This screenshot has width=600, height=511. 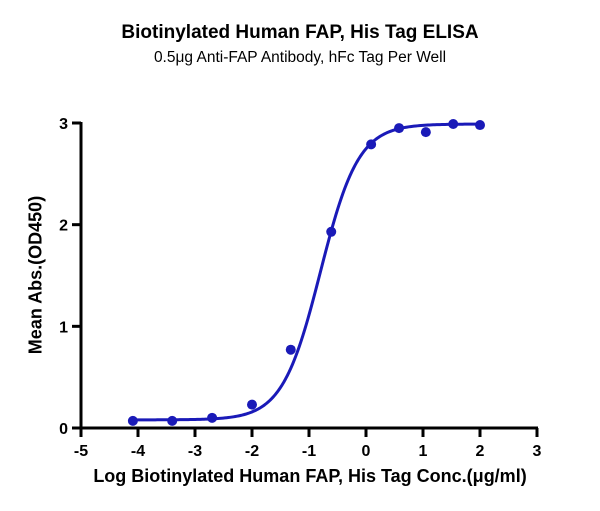 What do you see at coordinates (252, 451) in the screenshot?
I see `x-tick-label: -2` at bounding box center [252, 451].